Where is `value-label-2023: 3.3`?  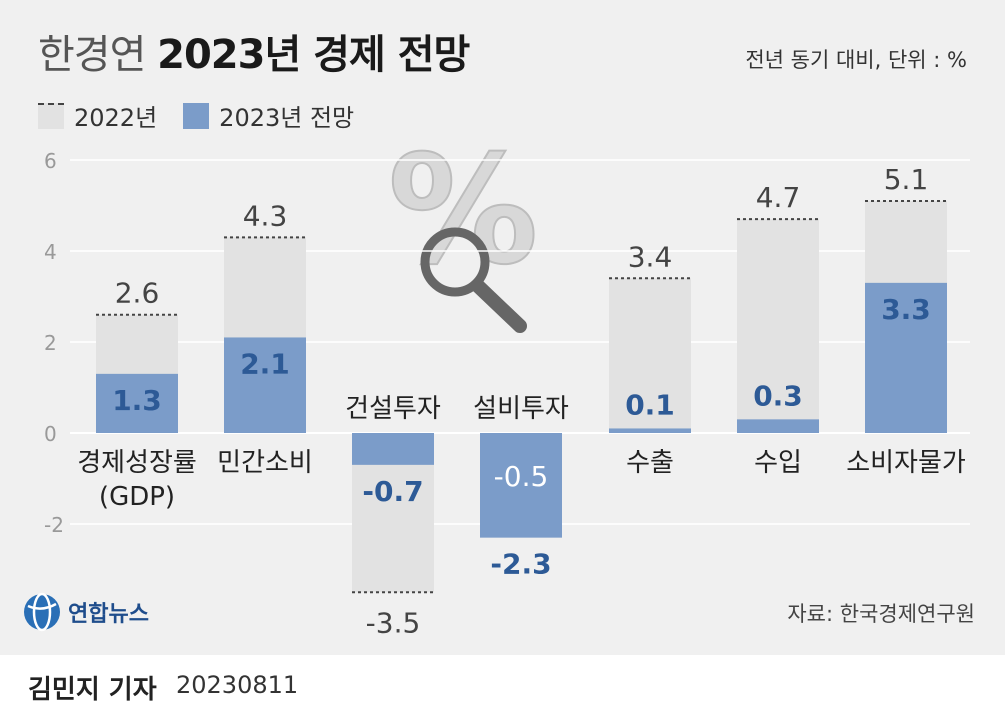 value-label-2023: 3.3 is located at coordinates (906, 309).